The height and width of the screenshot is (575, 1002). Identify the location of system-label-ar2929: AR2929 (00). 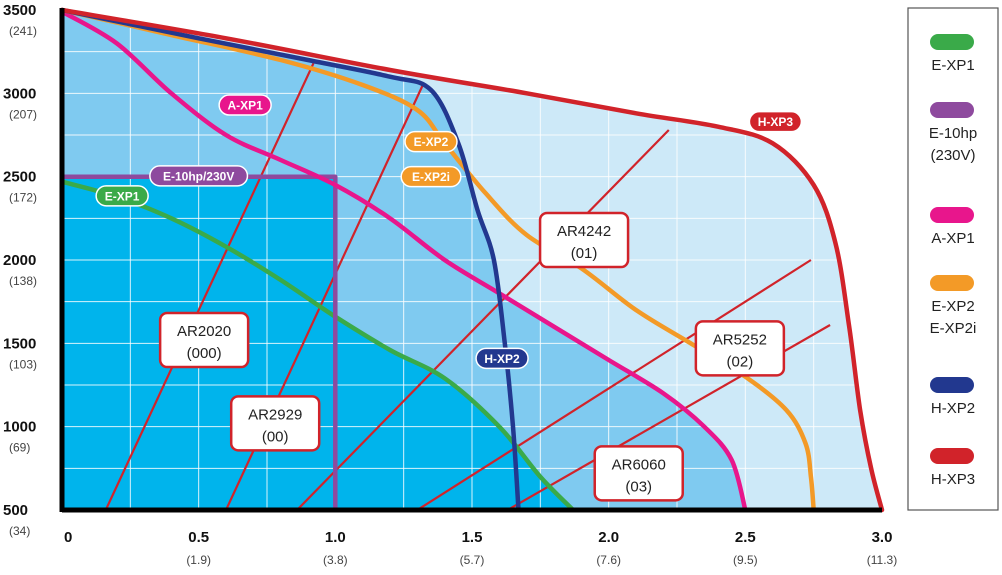
(275, 423).